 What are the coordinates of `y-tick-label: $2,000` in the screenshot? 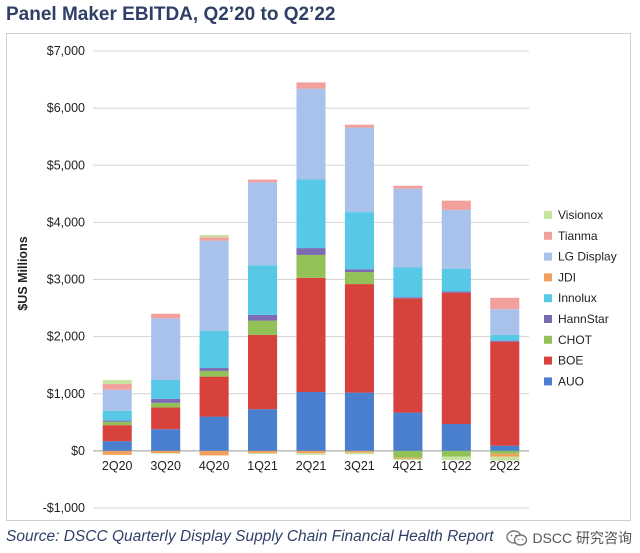 It's located at (66, 337).